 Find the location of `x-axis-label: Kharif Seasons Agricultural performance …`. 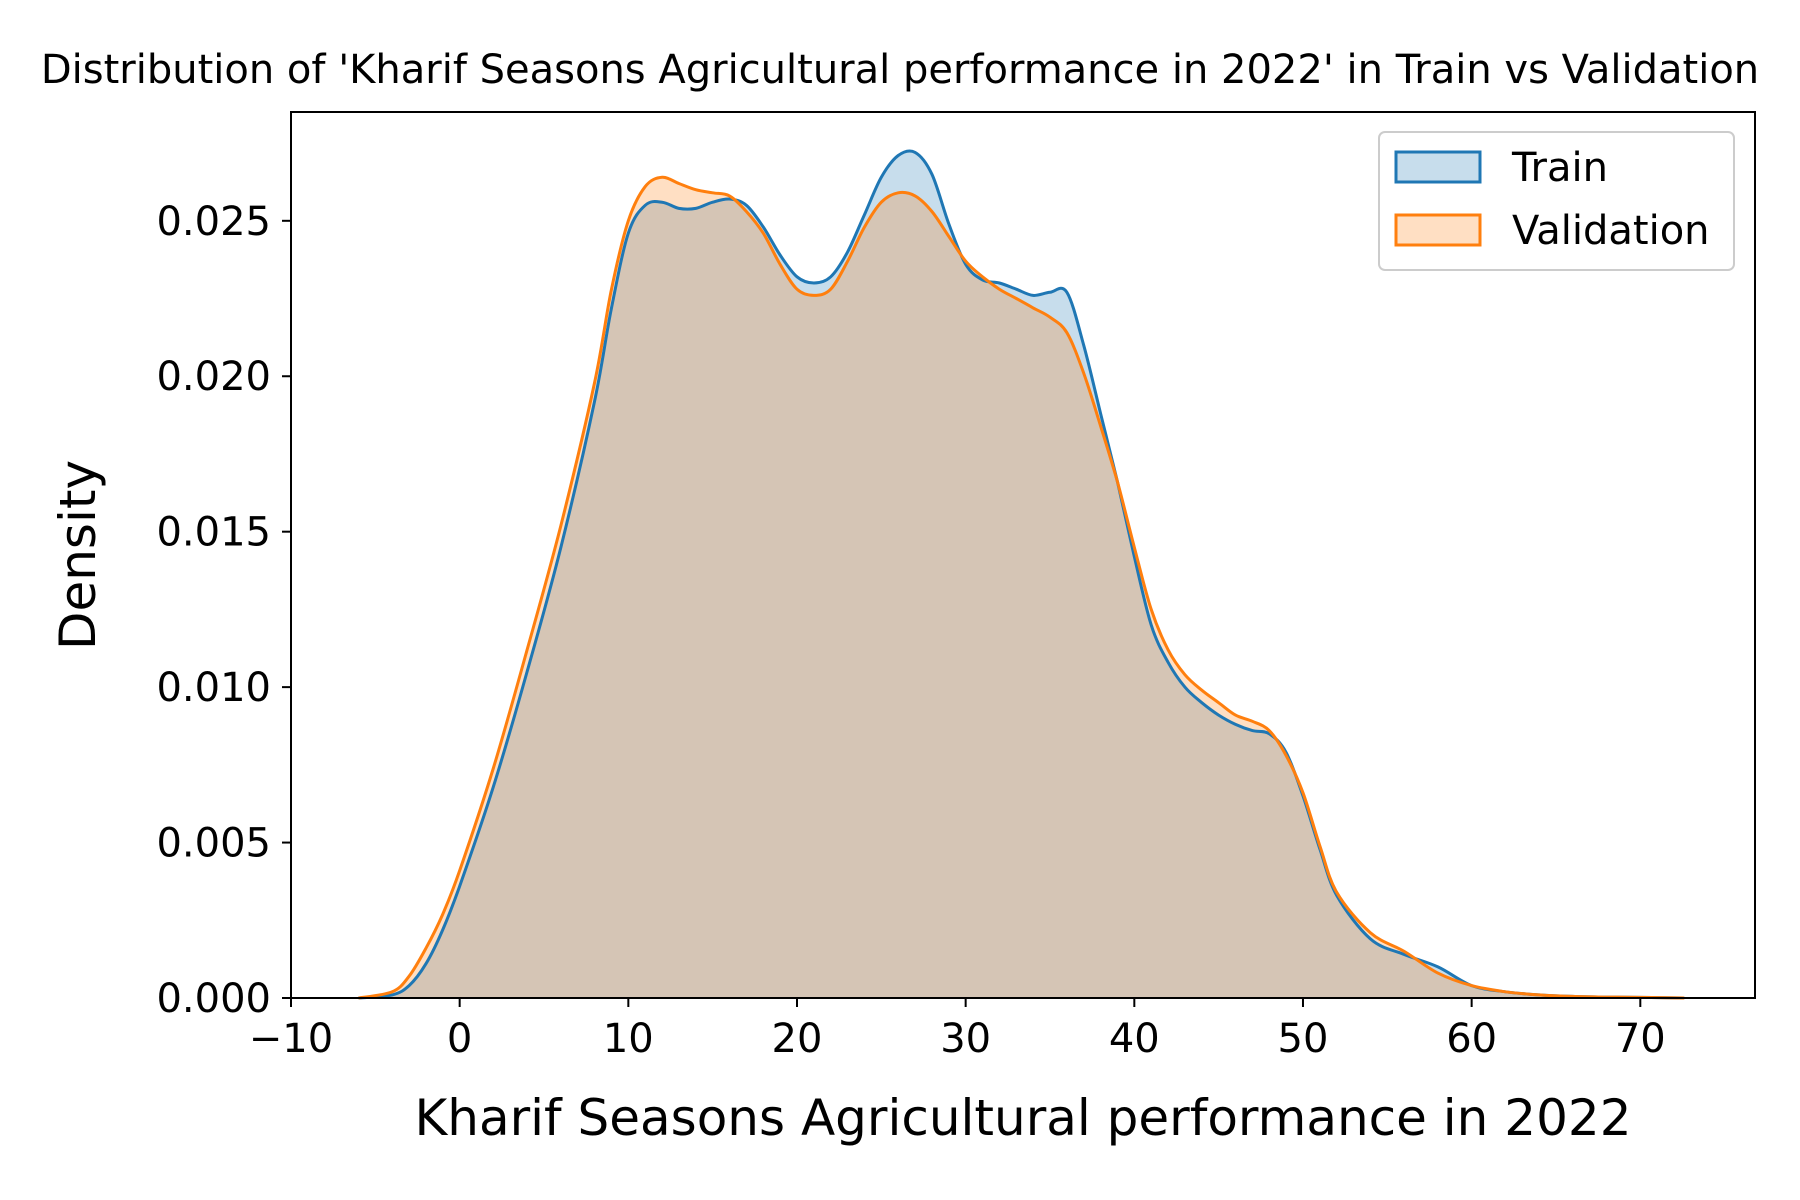

x-axis-label: Kharif Seasons Agricultural performance … is located at coordinates (1022, 1118).